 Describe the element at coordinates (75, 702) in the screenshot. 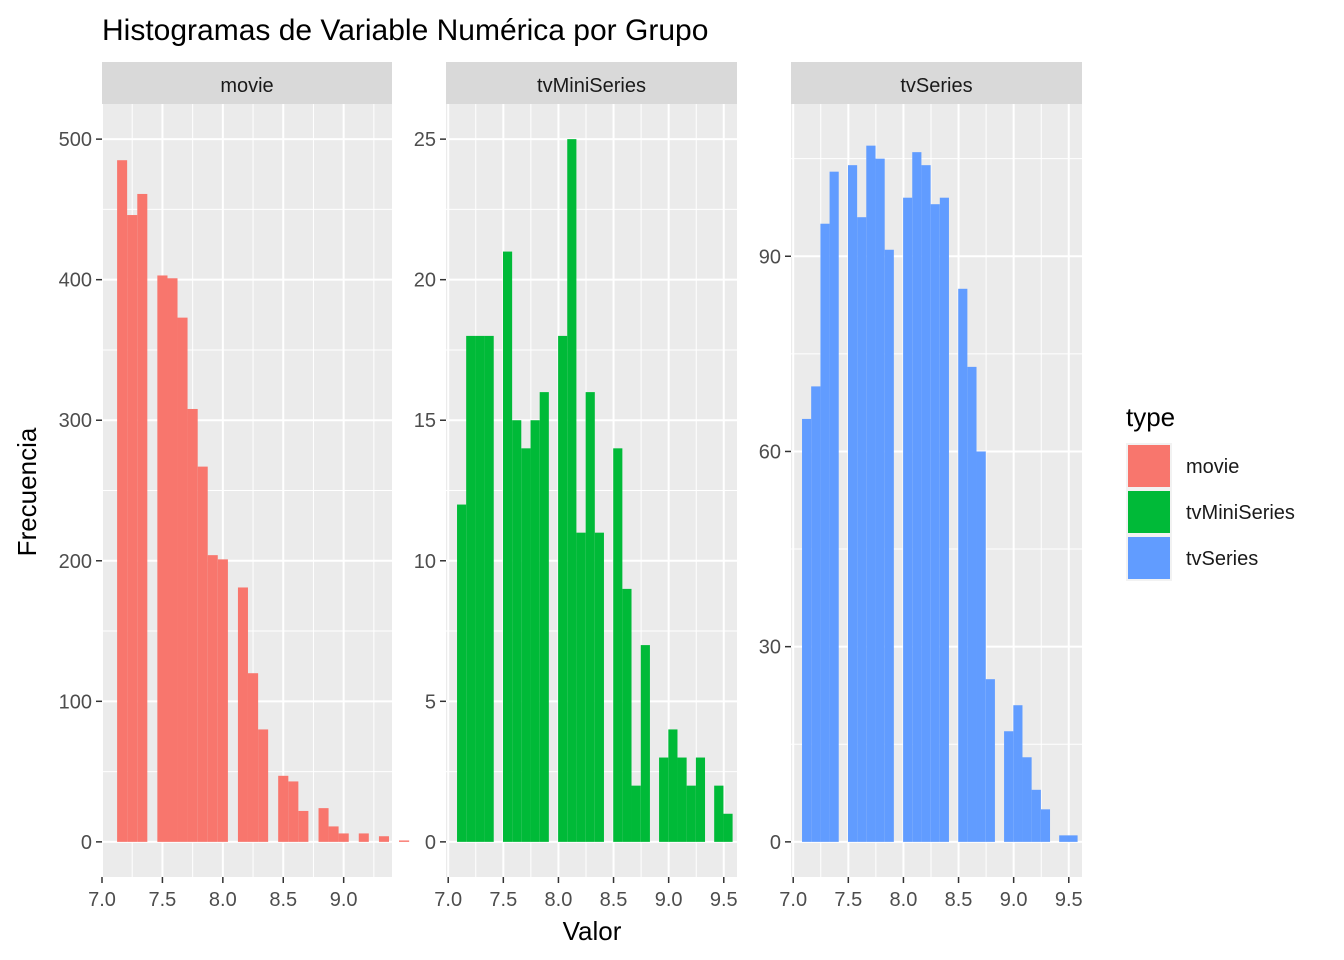

I see `y-tick-label: 100` at that location.